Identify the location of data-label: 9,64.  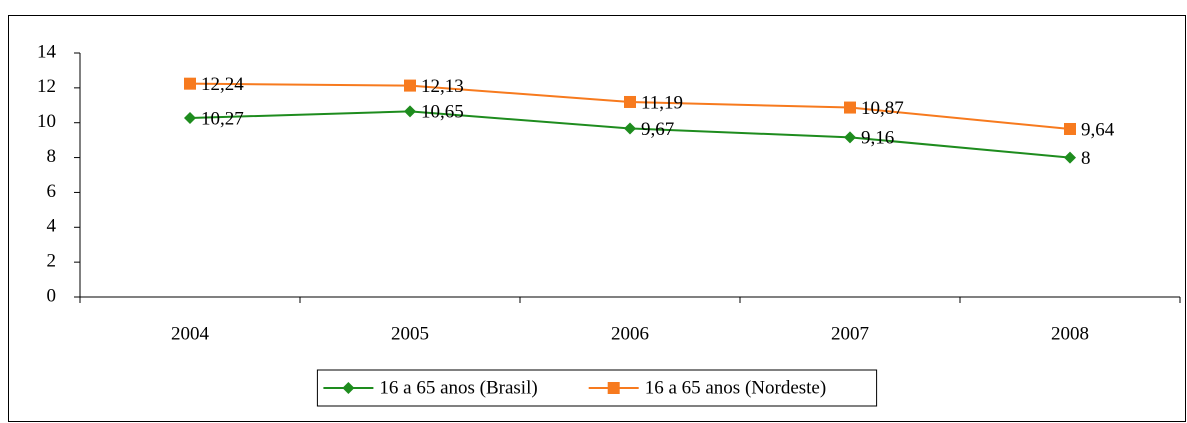
(1098, 129).